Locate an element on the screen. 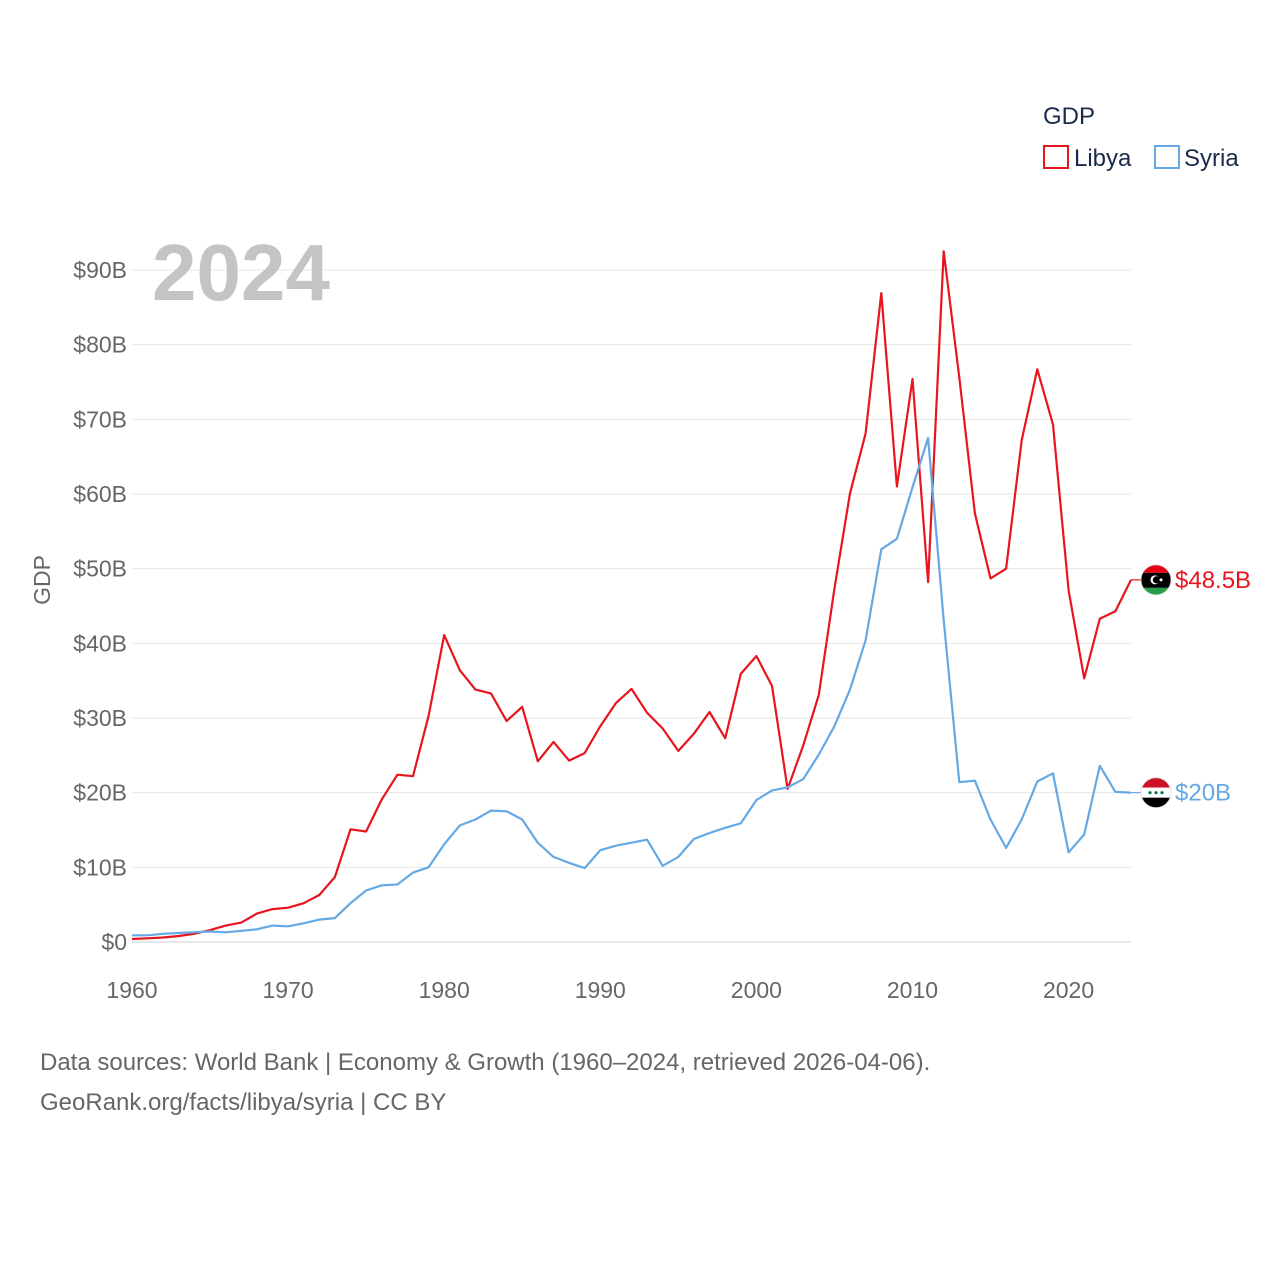  legend-title: GDP is located at coordinates (1069, 116).